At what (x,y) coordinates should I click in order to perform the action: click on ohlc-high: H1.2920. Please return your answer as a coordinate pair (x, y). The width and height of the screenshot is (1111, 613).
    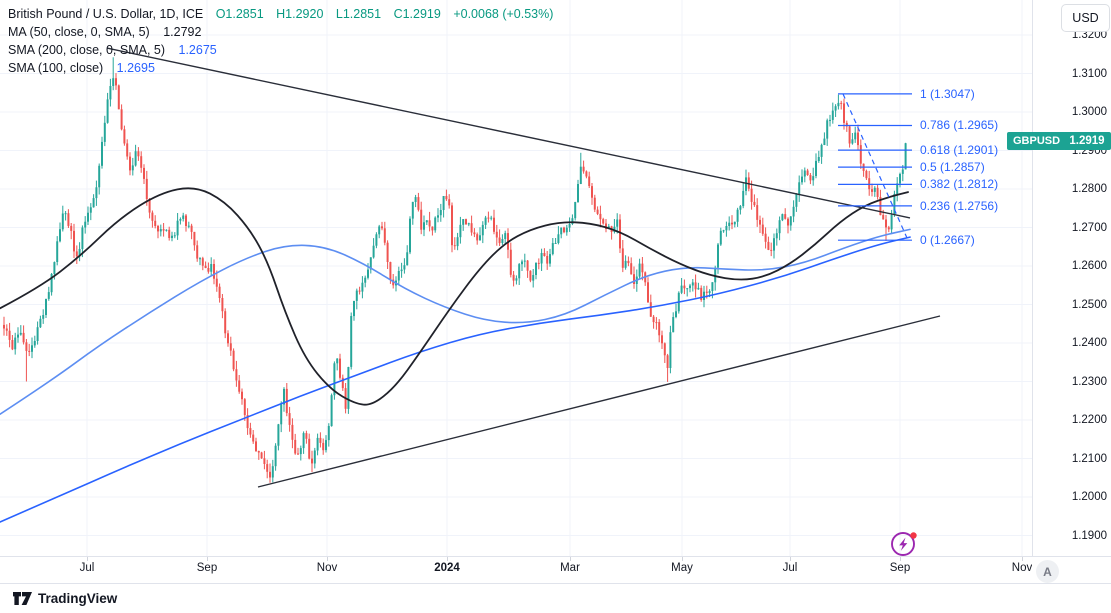
    Looking at the image, I should click on (300, 14).